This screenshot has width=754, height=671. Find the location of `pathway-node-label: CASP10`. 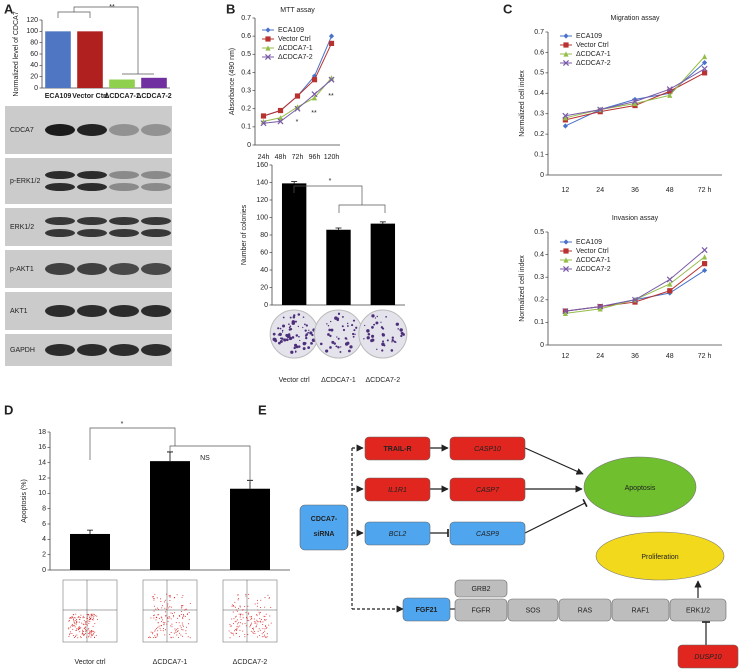

pathway-node-label: CASP10 is located at coordinates (487, 449).